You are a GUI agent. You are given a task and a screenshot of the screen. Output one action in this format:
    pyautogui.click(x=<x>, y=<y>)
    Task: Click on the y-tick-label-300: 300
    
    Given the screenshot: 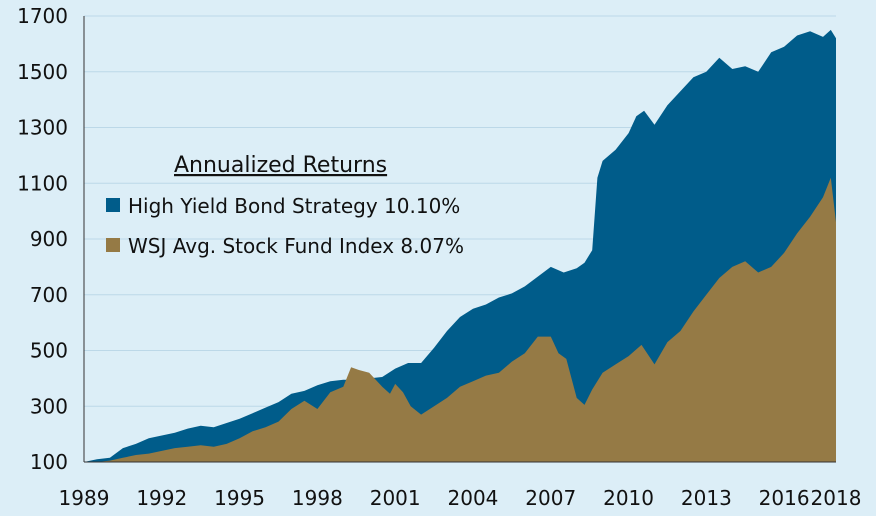 What is the action you would take?
    pyautogui.click(x=49, y=406)
    